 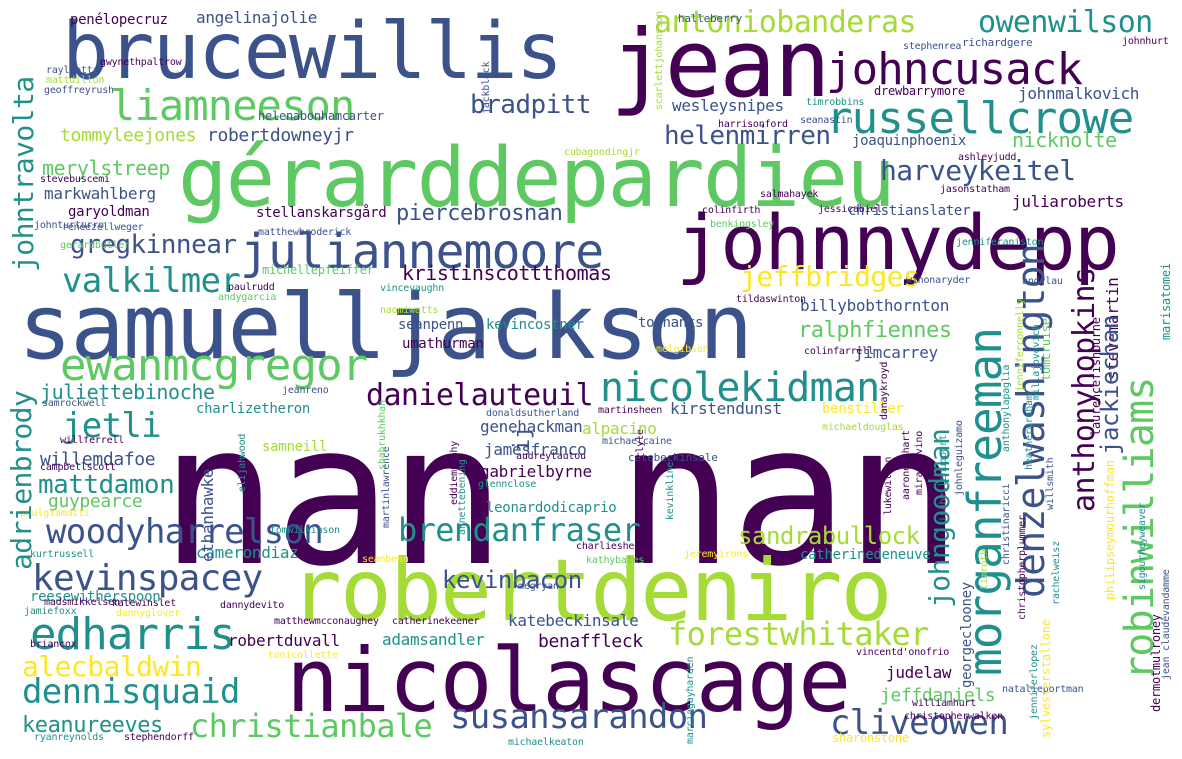 What do you see at coordinates (1036, 362) in the screenshot?
I see `word: millajovovich` at bounding box center [1036, 362].